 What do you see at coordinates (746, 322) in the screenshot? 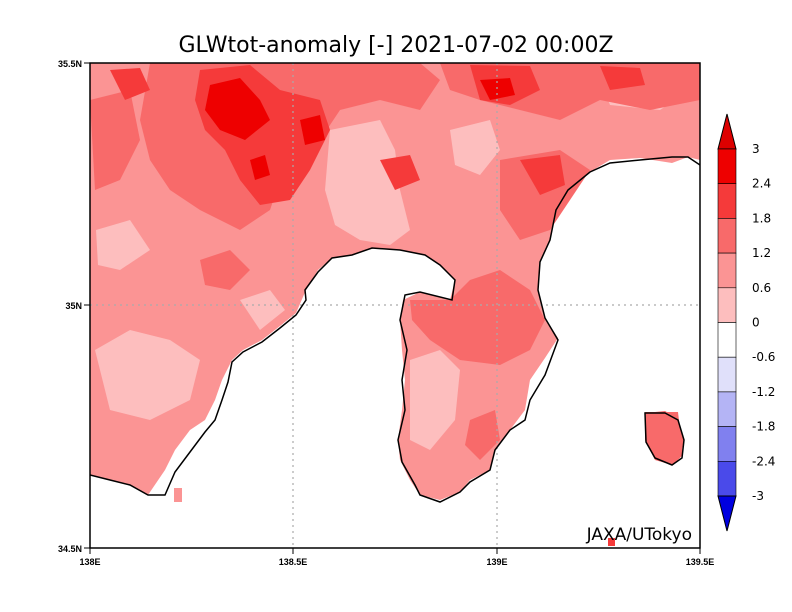
I see `colorbar: 3 2.4 1.8 1.2 0.6 0 -0.6 -1.2 -1.8 -2.4 -3` at bounding box center [746, 322].